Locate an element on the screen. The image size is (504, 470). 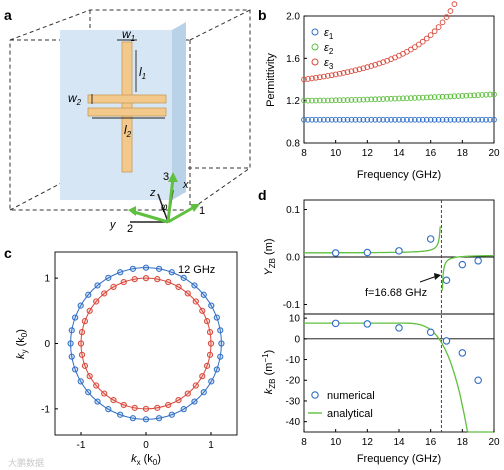
y-tick-label: 0.8 is located at coordinates (293, 144).